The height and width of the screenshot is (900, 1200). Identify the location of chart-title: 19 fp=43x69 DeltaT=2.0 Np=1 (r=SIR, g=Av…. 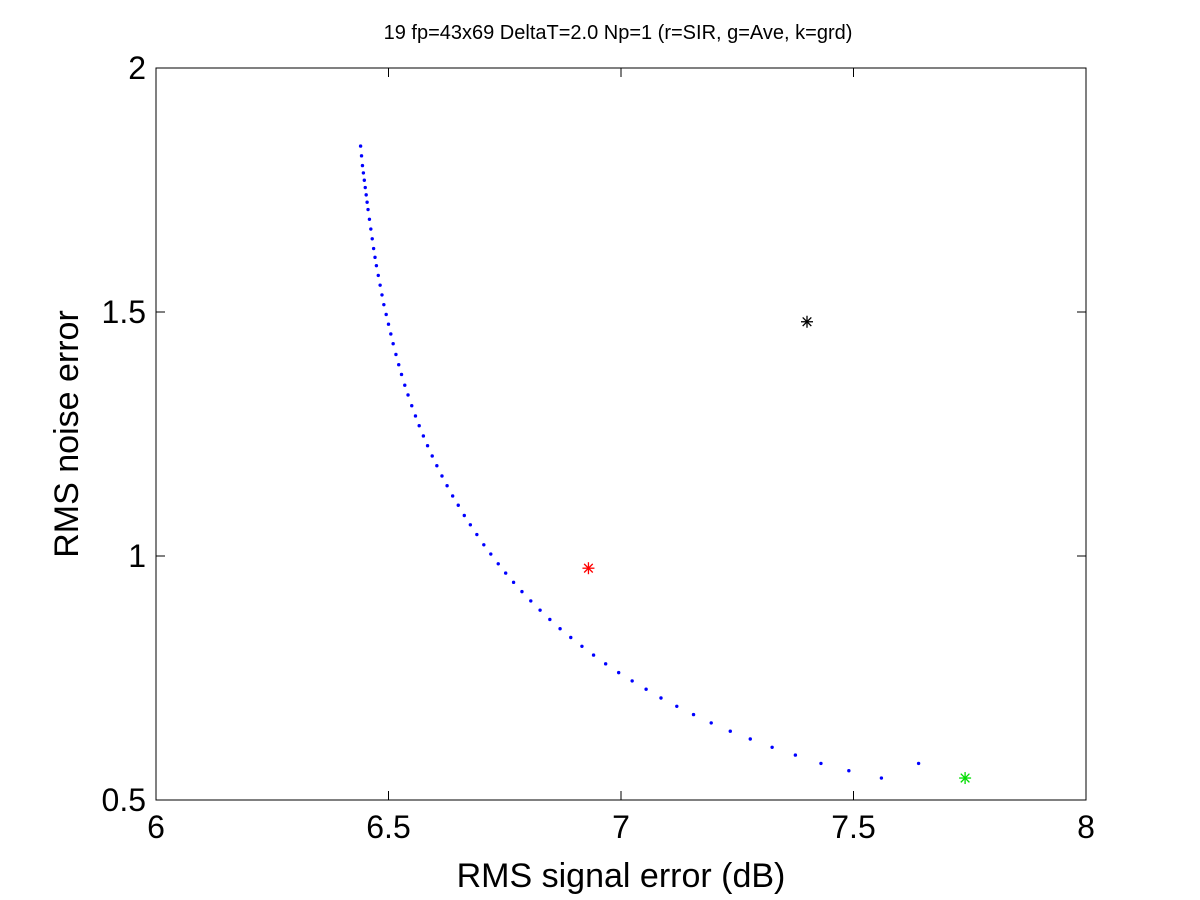
(618, 33).